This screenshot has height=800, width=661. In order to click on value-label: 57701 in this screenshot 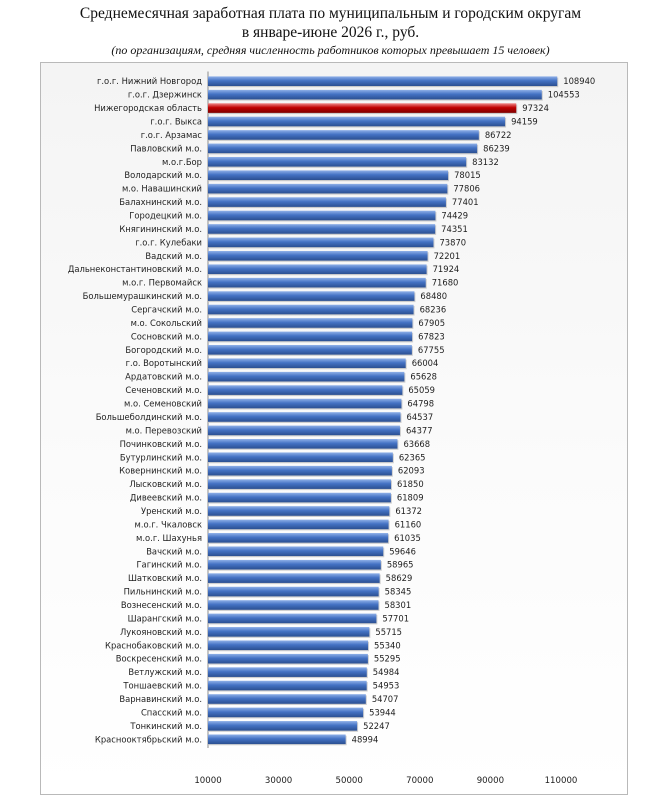, I will do `click(395, 618)`.